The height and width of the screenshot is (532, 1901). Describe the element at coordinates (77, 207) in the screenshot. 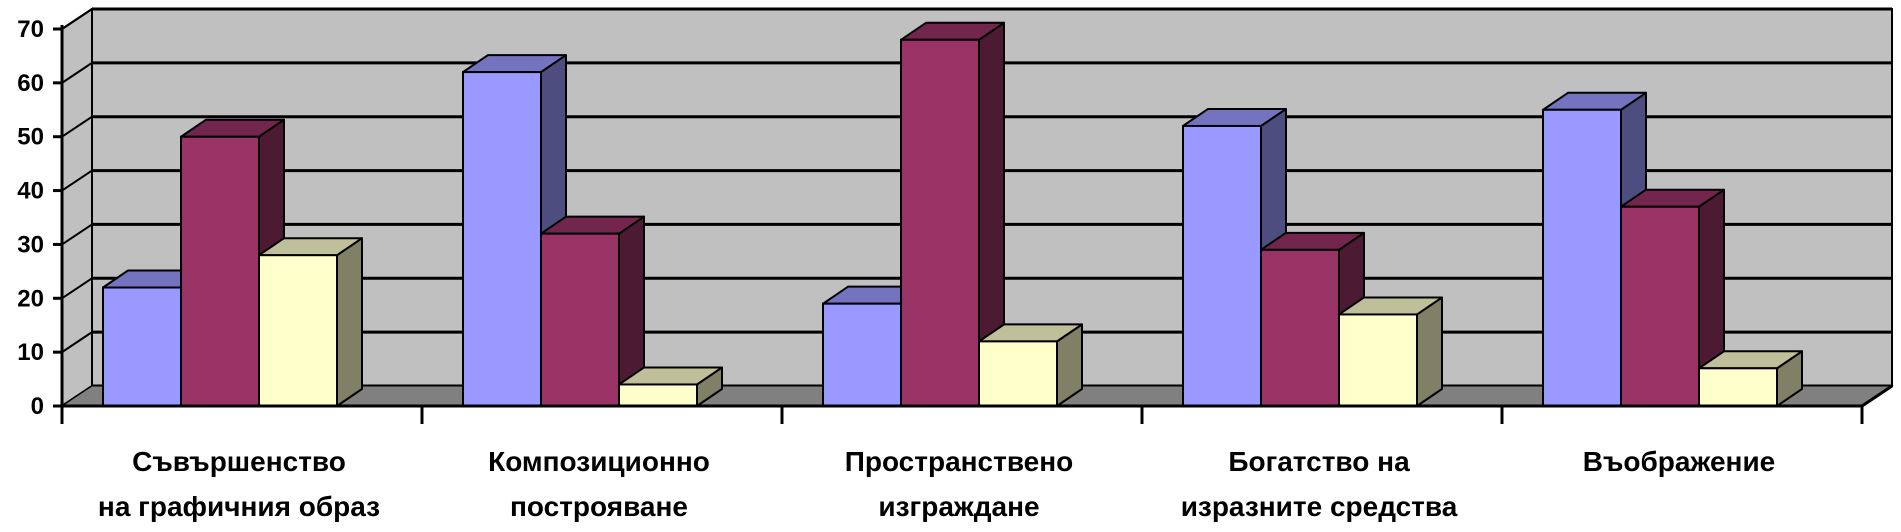

I see `side-wall-panel` at that location.